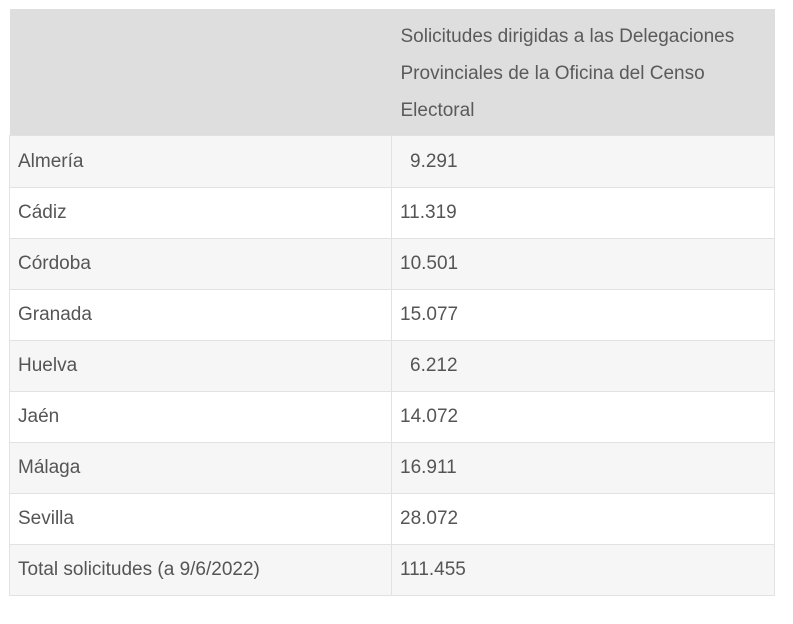 This screenshot has width=793, height=624. What do you see at coordinates (583, 315) in the screenshot?
I see `value-cell: 15.077` at bounding box center [583, 315].